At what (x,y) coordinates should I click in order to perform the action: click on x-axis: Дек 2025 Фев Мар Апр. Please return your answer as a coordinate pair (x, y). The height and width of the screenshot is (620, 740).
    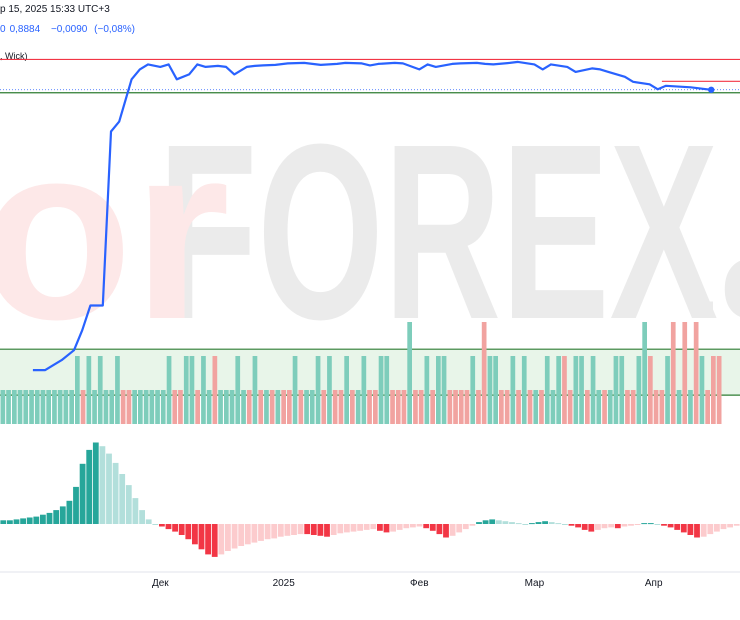
    Looking at the image, I should click on (370, 580).